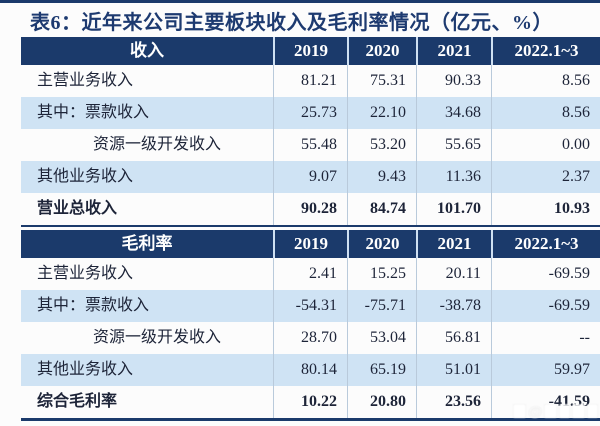 The height and width of the screenshot is (426, 600). Describe the element at coordinates (453, 274) in the screenshot. I see `value-cell: 20.11` at that location.